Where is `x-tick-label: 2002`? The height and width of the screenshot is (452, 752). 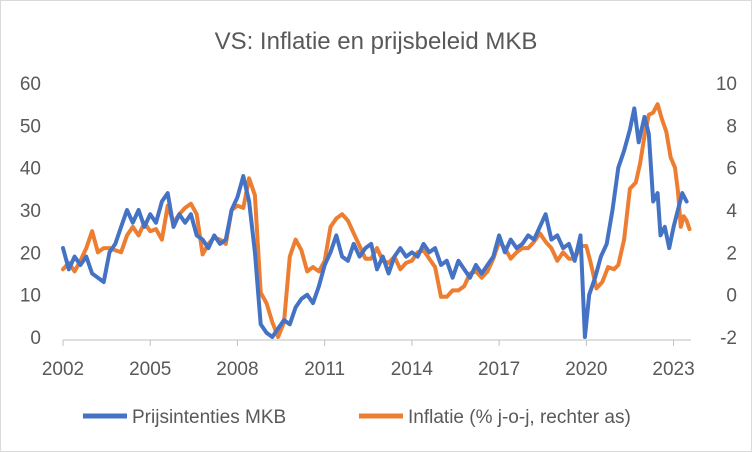
x-tick-label: 2002 is located at coordinates (63, 369).